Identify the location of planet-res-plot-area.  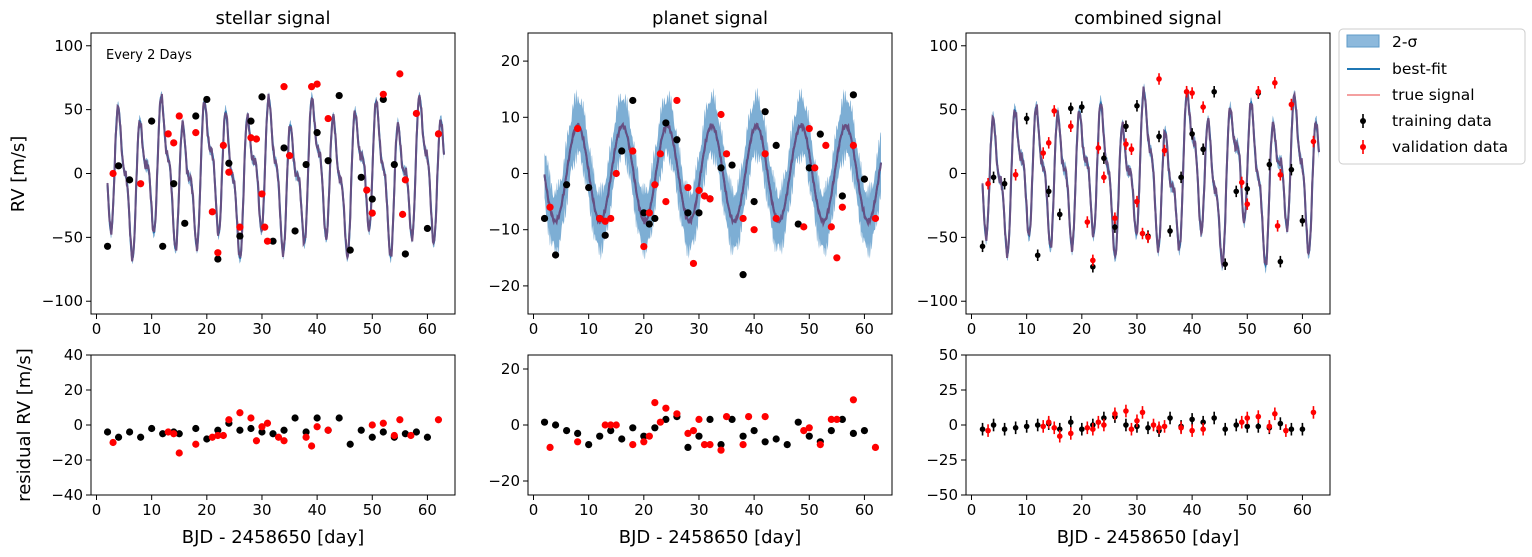
(710, 425).